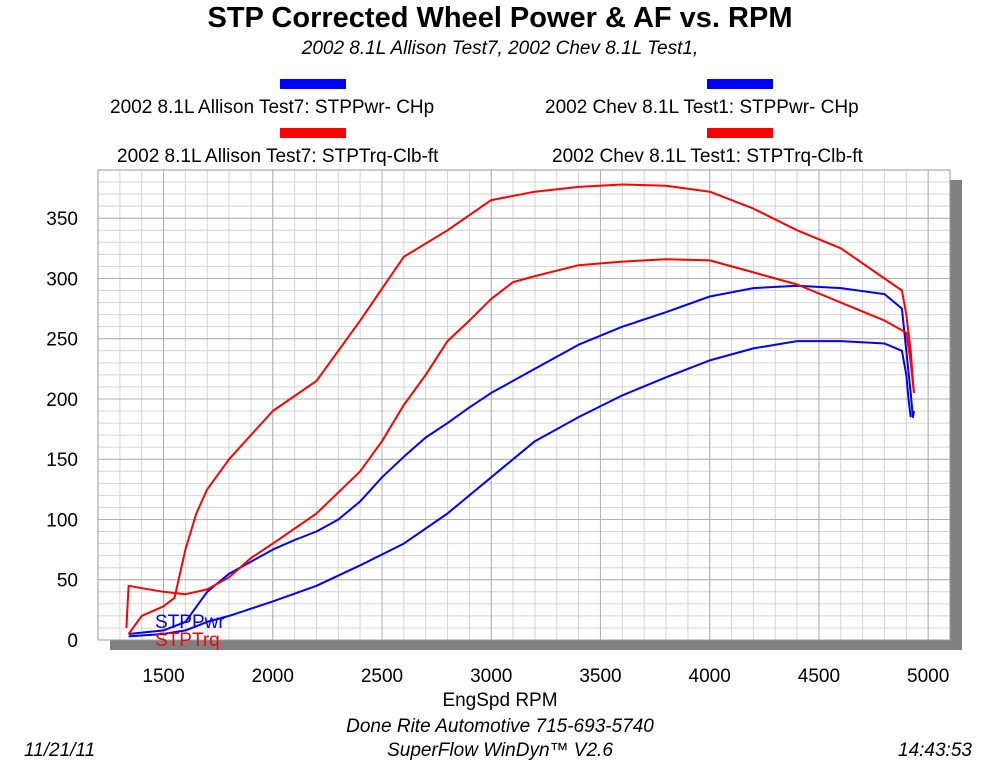 This screenshot has width=1000, height=764. Describe the element at coordinates (67, 581) in the screenshot. I see `y-tick-label: 50` at that location.